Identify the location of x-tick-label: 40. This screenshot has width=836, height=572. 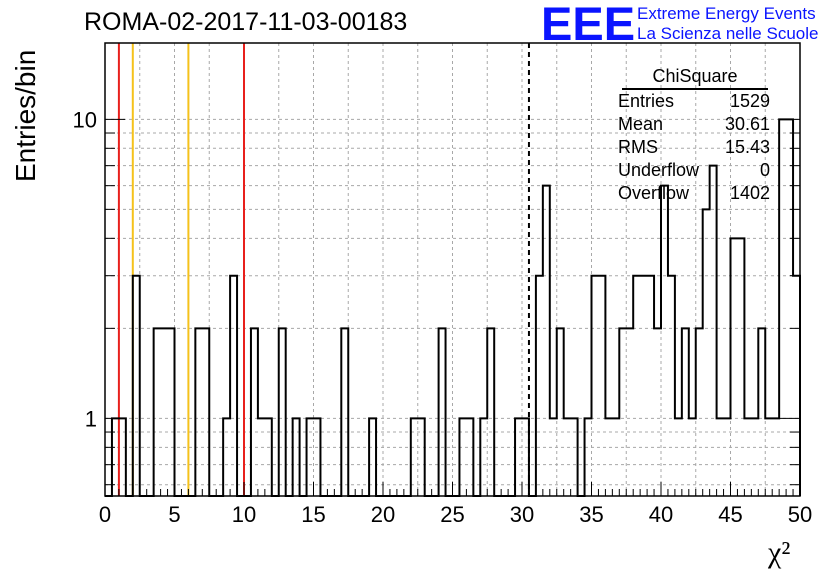
(661, 514).